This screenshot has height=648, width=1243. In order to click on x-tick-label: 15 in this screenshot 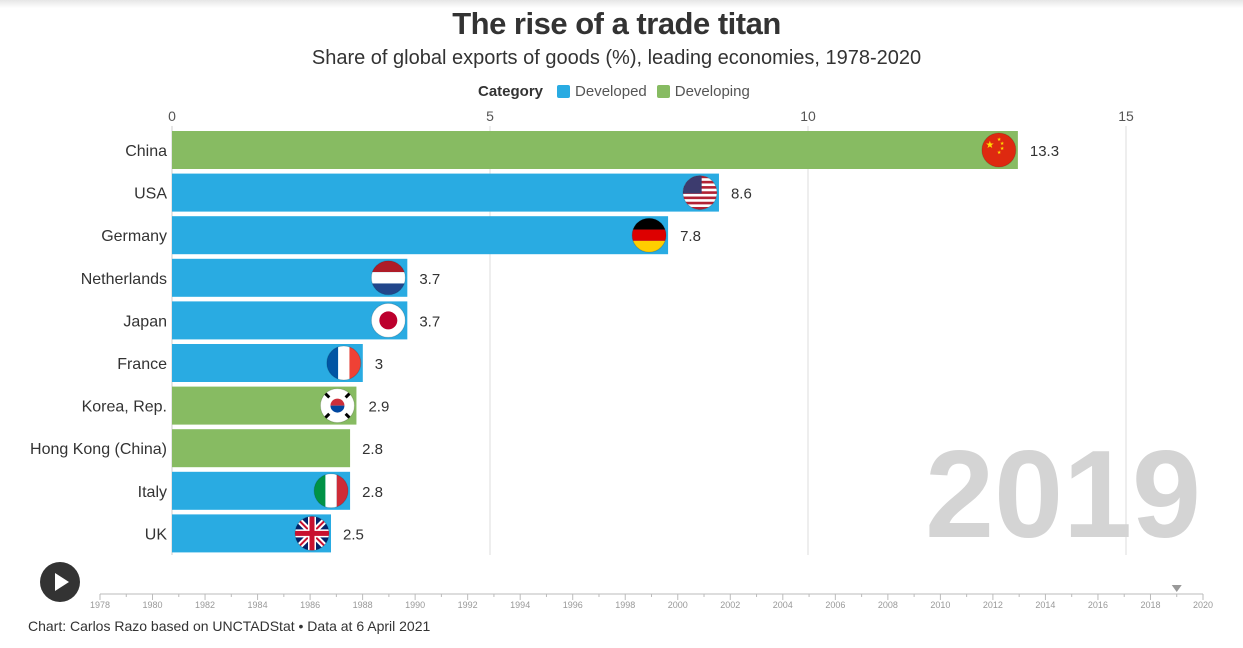, I will do `click(1126, 116)`.